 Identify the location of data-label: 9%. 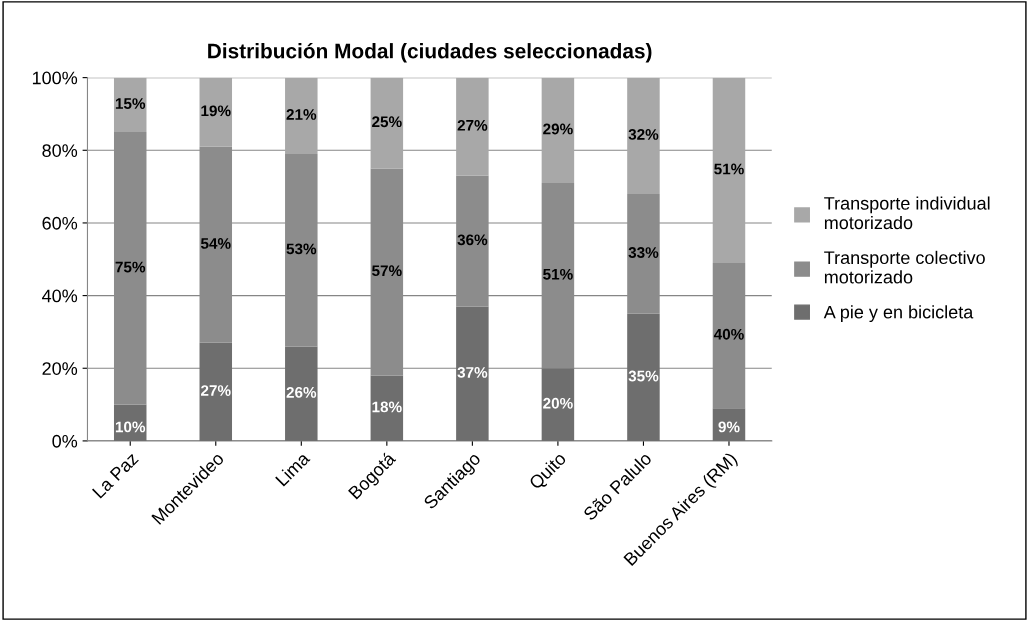
(729, 427).